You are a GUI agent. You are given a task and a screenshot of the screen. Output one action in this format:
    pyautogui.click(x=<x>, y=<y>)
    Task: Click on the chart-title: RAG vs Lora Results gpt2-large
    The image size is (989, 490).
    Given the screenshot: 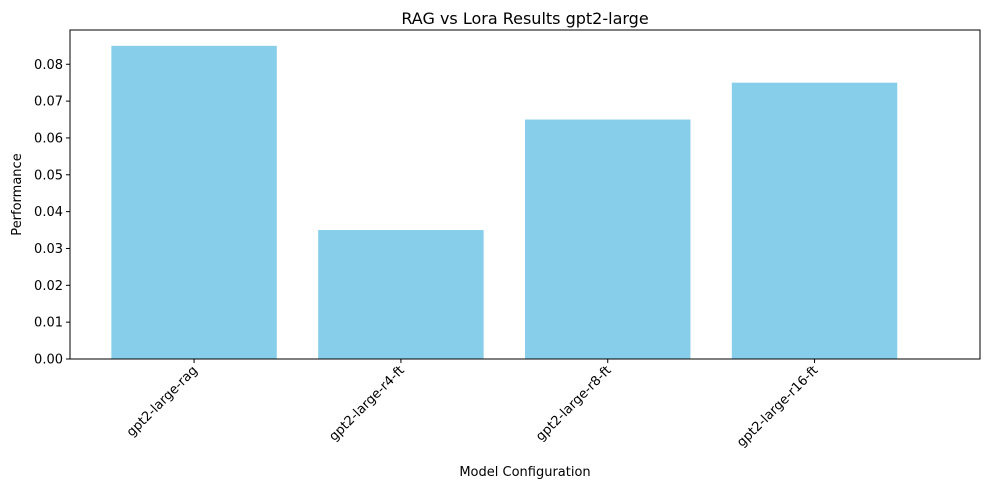 What is the action you would take?
    pyautogui.click(x=524, y=18)
    